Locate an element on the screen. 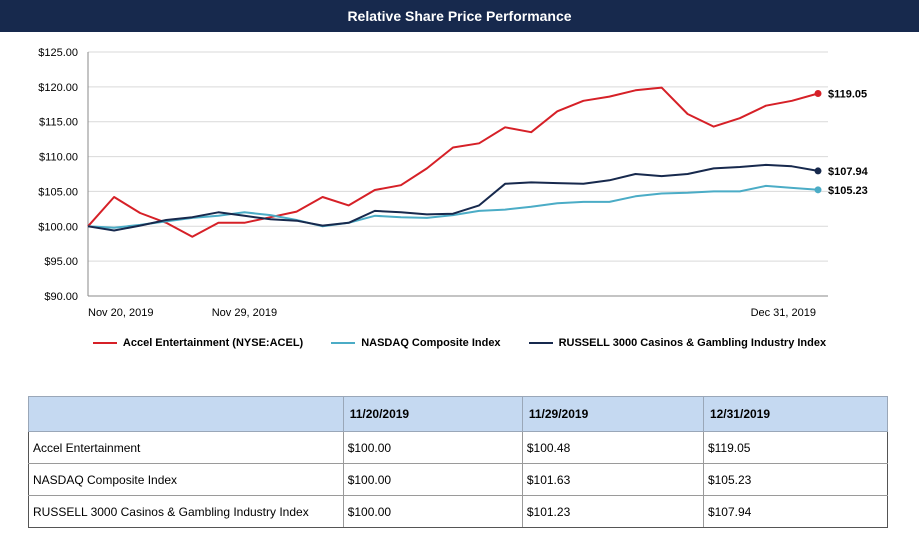 The height and width of the screenshot is (534, 919). legend-item-accel: Accel Entertainment (NYSE:ACEL) is located at coordinates (198, 343).